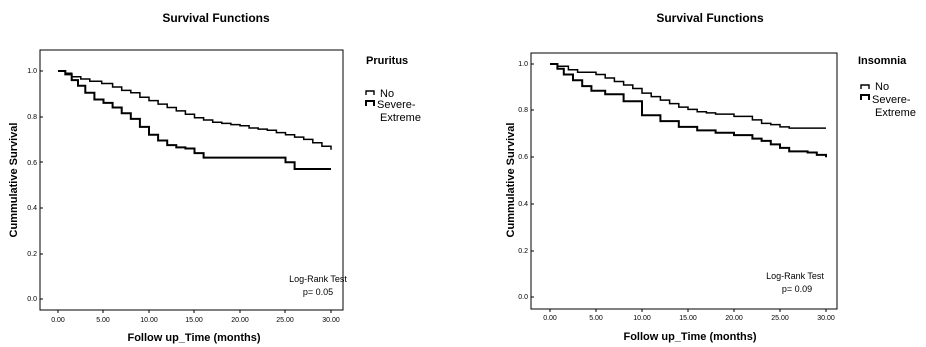  Describe the element at coordinates (318, 292) in the screenshot. I see `p-value-label: p= 0.05` at that location.